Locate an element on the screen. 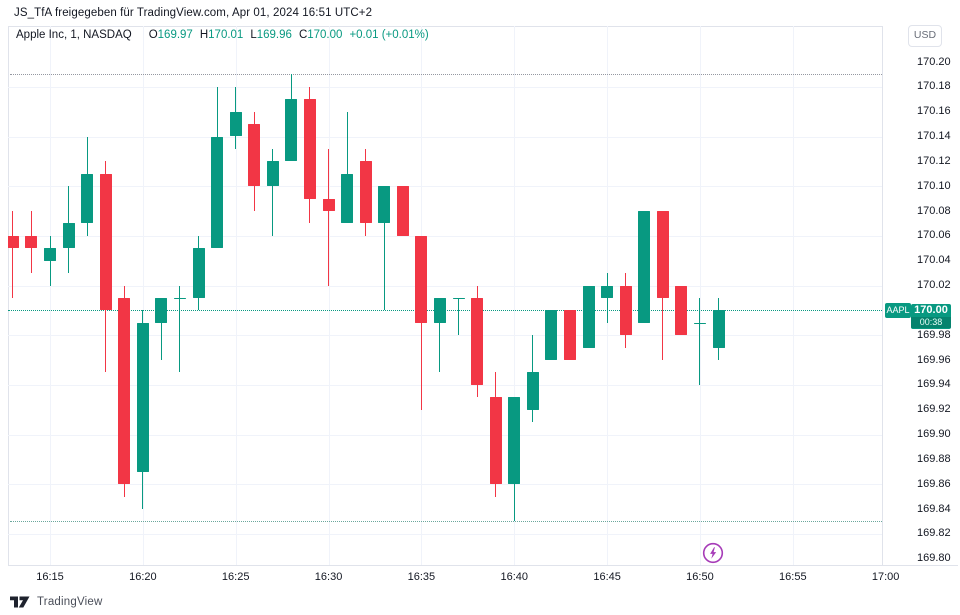  price-tick-label: 170.14 is located at coordinates (934, 136).